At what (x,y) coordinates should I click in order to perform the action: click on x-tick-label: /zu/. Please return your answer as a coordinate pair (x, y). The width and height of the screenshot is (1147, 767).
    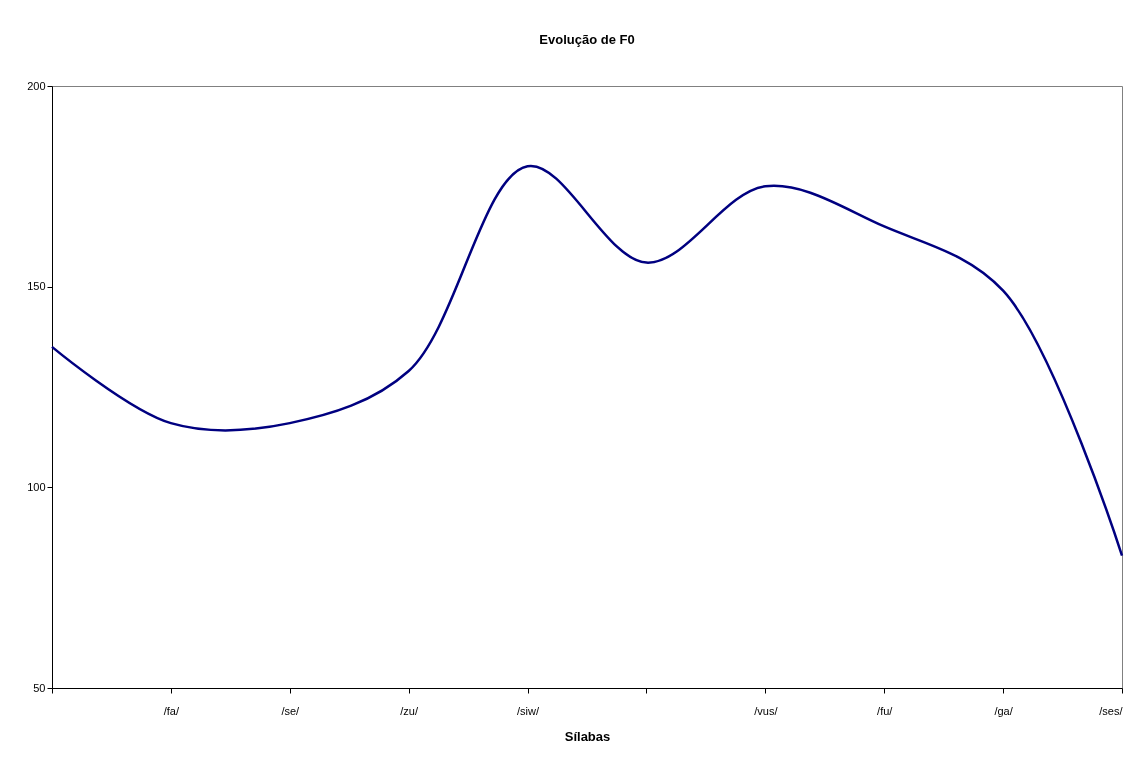
    Looking at the image, I should click on (409, 710).